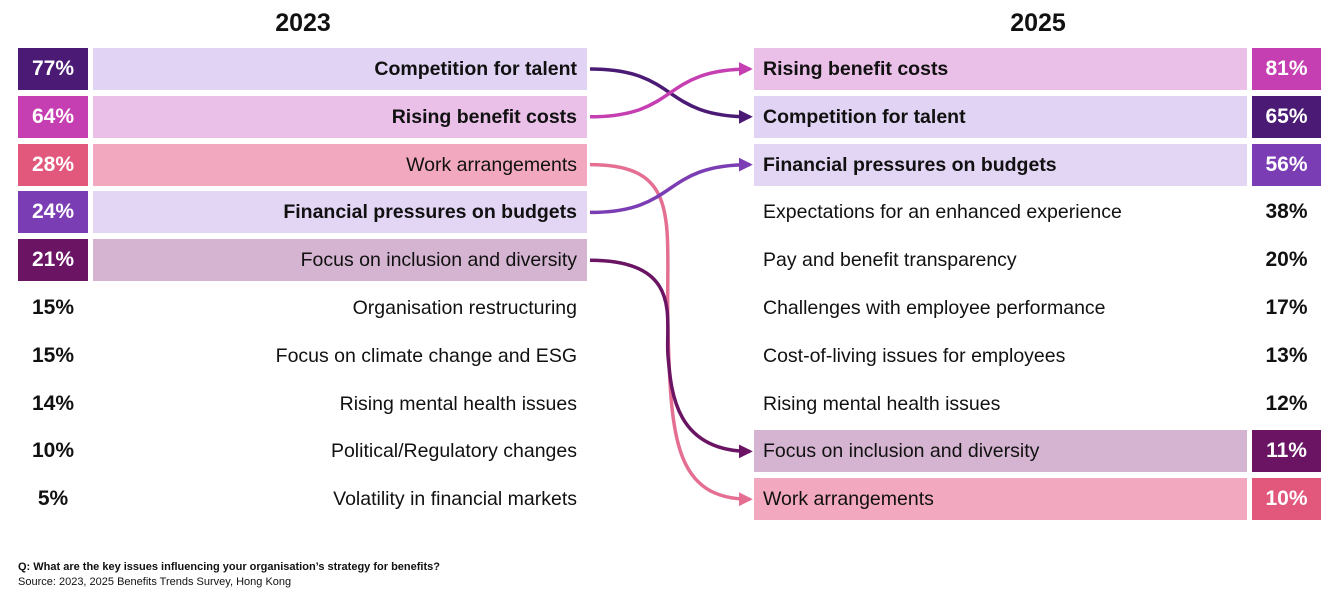 The height and width of the screenshot is (594, 1338). Describe the element at coordinates (1286, 212) in the screenshot. I see `percent-value: 38%` at that location.